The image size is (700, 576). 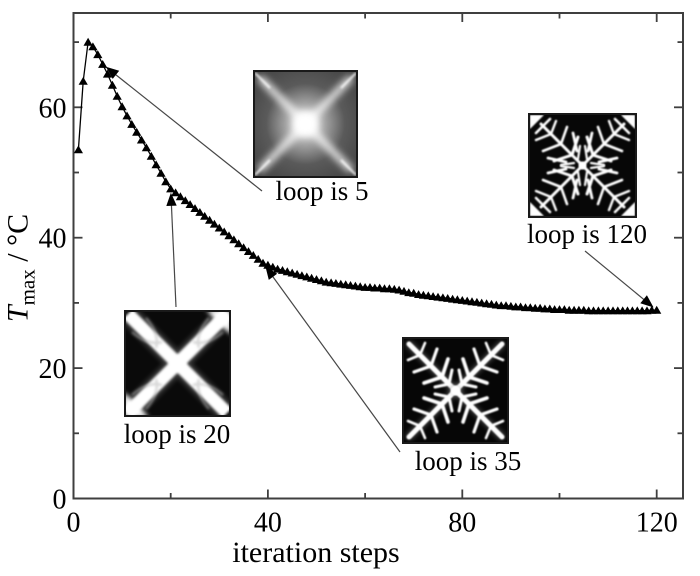 What do you see at coordinates (468, 461) in the screenshot?
I see `inset-label-loop-35: loop is 35` at bounding box center [468, 461].